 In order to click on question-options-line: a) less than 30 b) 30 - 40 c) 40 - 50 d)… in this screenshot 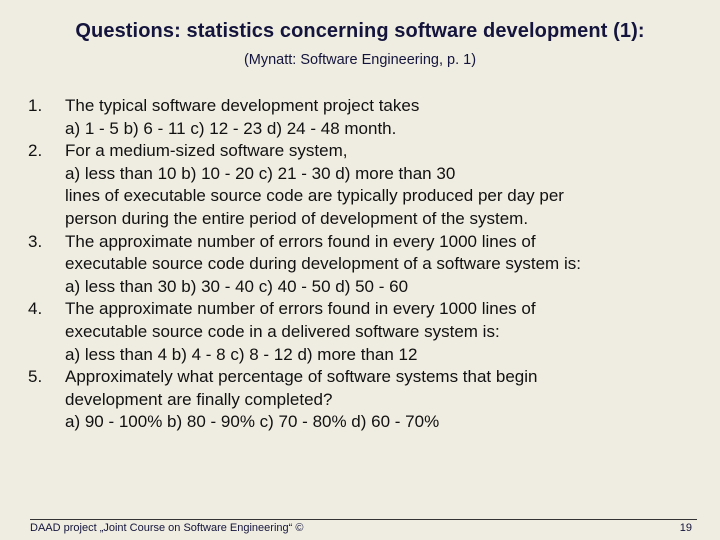, I will do `click(237, 286)`.